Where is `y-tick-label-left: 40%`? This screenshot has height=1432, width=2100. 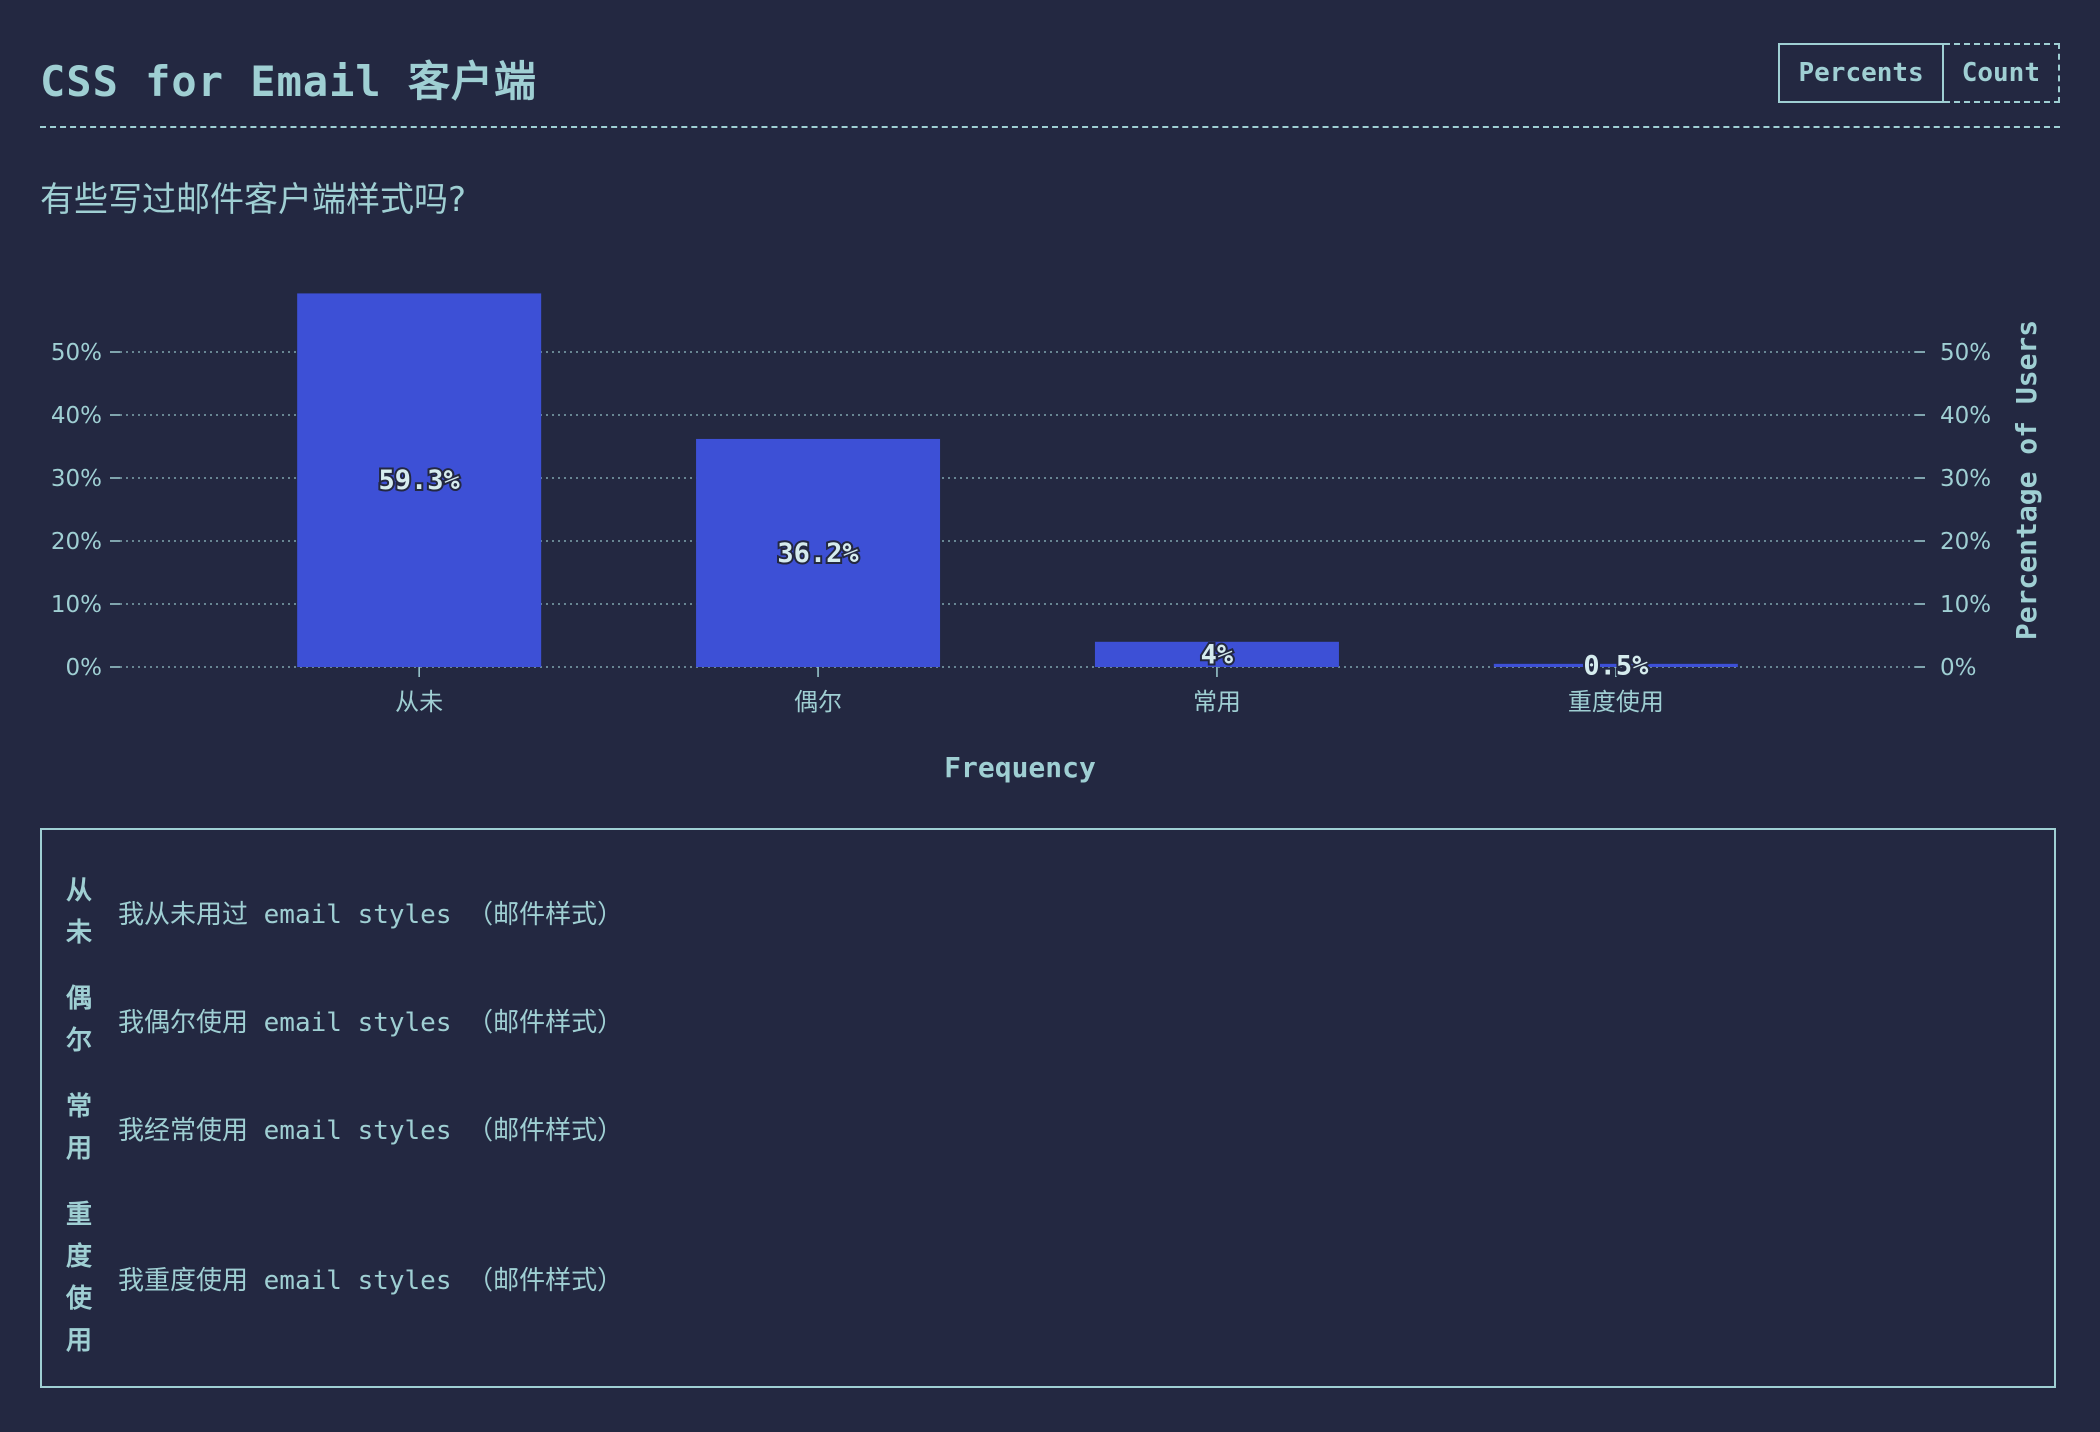 y-tick-label-left: 40% is located at coordinates (76, 416).